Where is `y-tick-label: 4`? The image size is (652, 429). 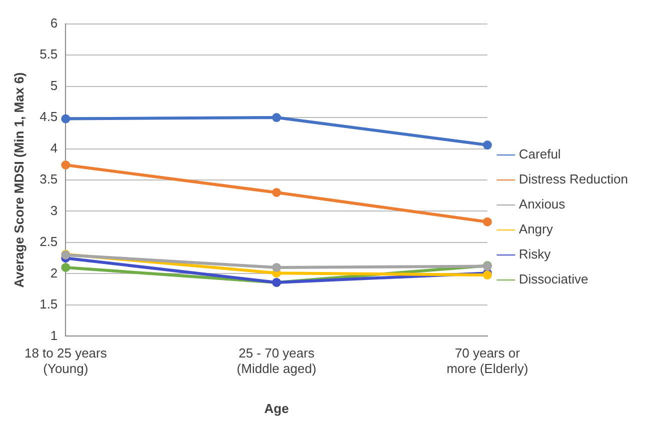
y-tick-label: 4 is located at coordinates (54, 148).